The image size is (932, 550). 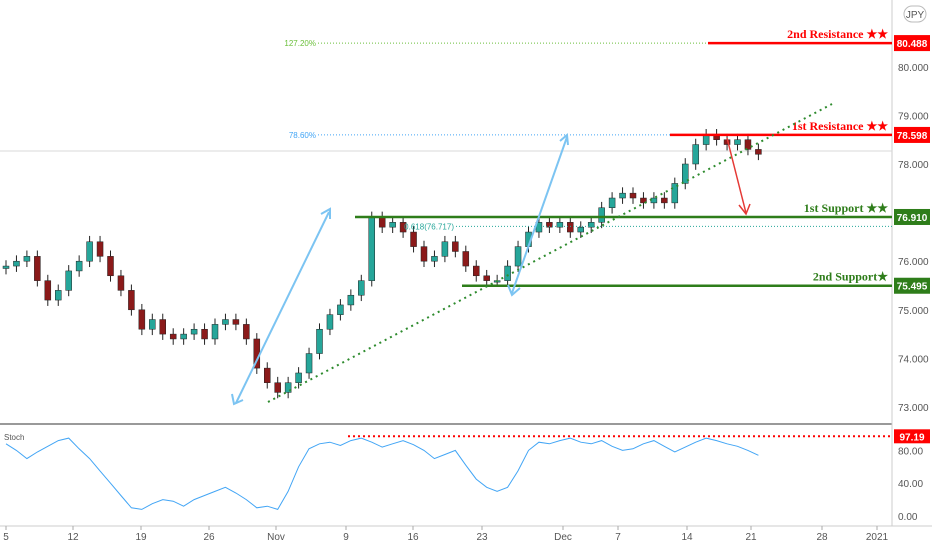 What do you see at coordinates (910, 451) in the screenshot?
I see `oscillator-tick-label: 80.00` at bounding box center [910, 451].